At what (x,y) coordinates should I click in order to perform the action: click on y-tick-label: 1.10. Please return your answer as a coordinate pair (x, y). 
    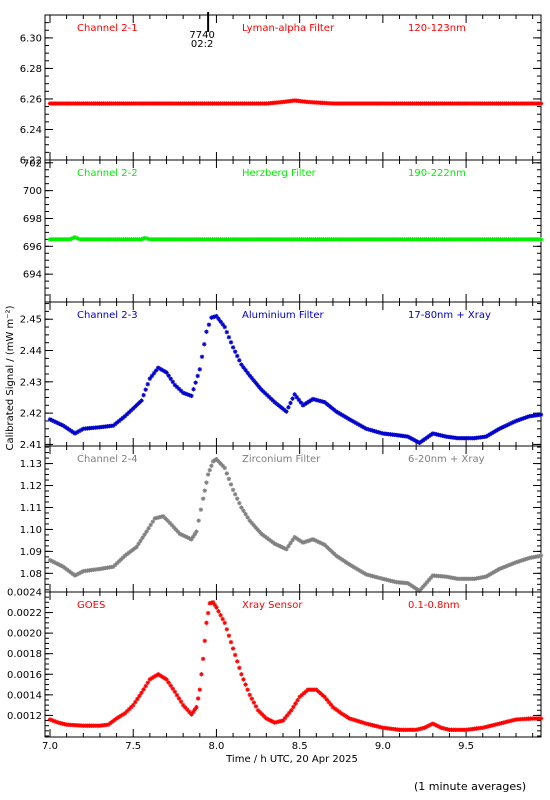
    Looking at the image, I should click on (31, 530).